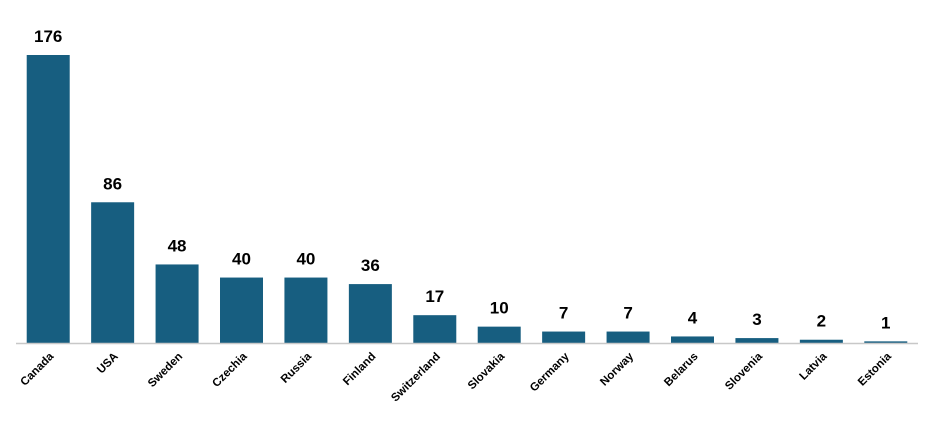 The width and height of the screenshot is (936, 422). What do you see at coordinates (370, 265) in the screenshot?
I see `data-label-finland: 36` at bounding box center [370, 265].